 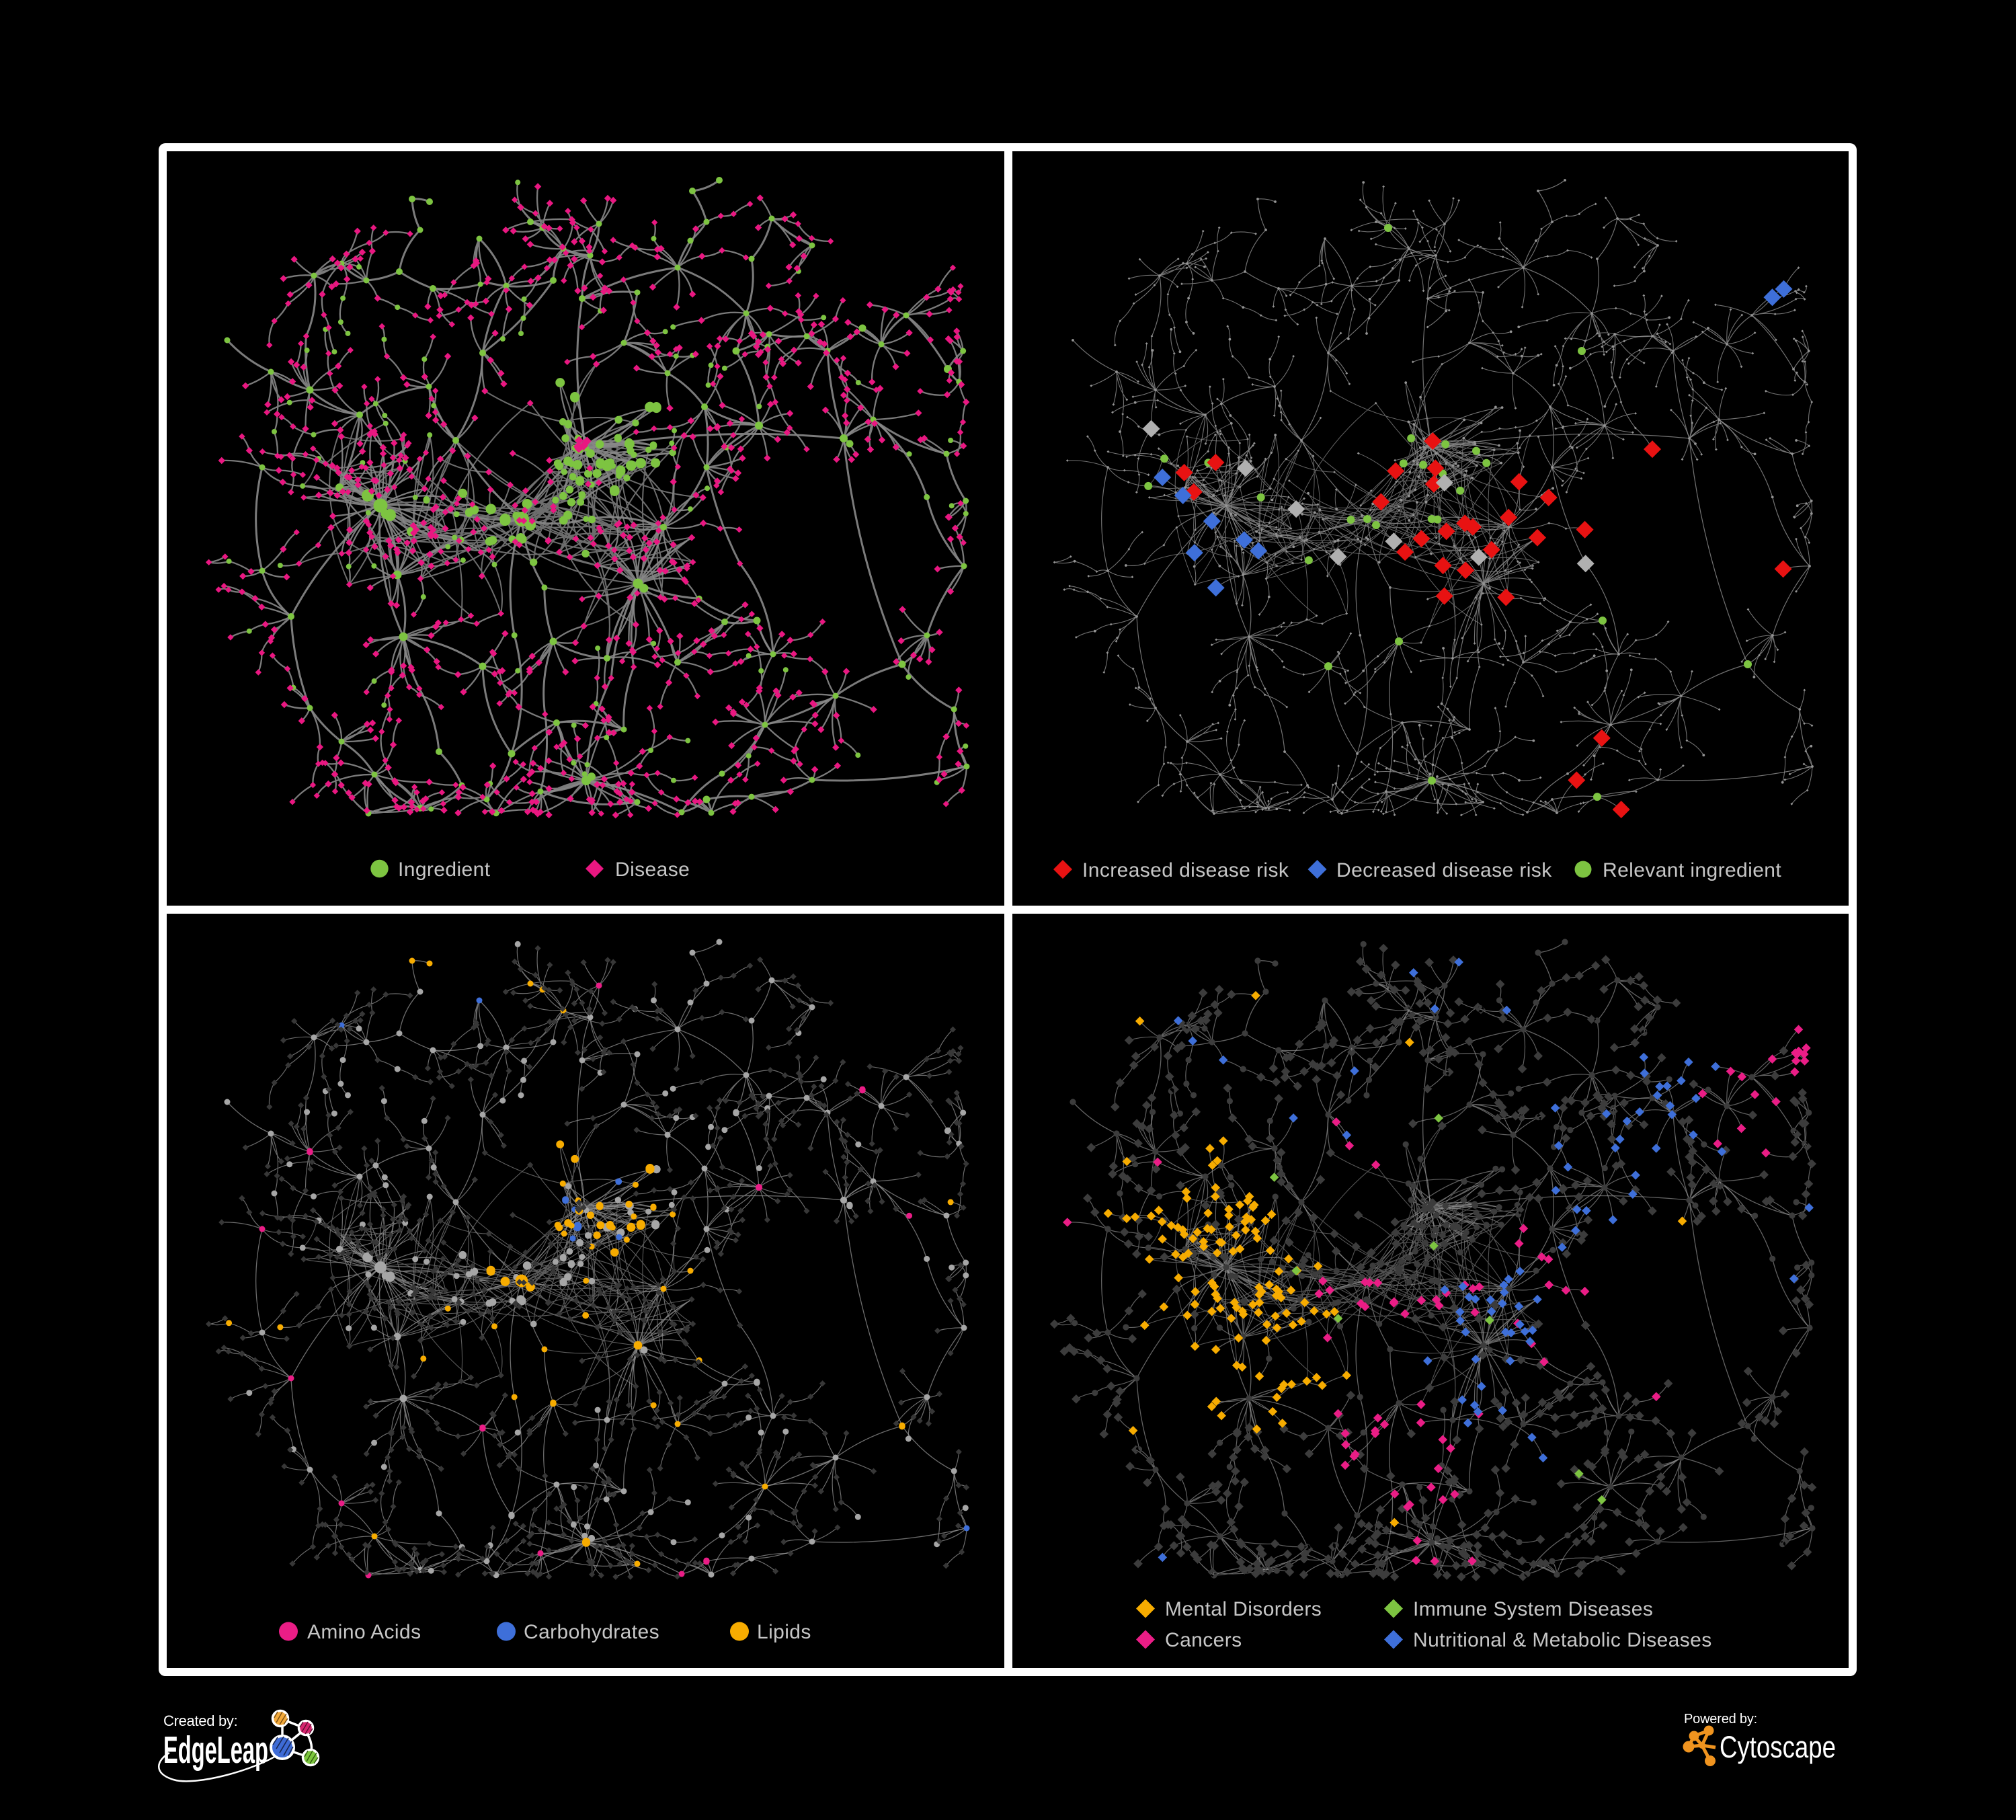 I want to click on svg-text: Lipids, so click(x=784, y=1632).